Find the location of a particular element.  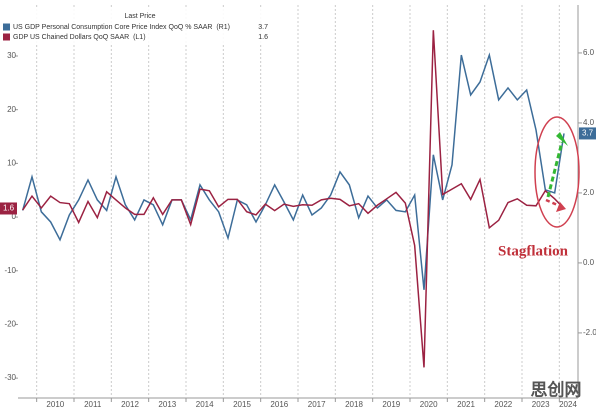

y2-tick-label: 2.0 is located at coordinates (589, 192).